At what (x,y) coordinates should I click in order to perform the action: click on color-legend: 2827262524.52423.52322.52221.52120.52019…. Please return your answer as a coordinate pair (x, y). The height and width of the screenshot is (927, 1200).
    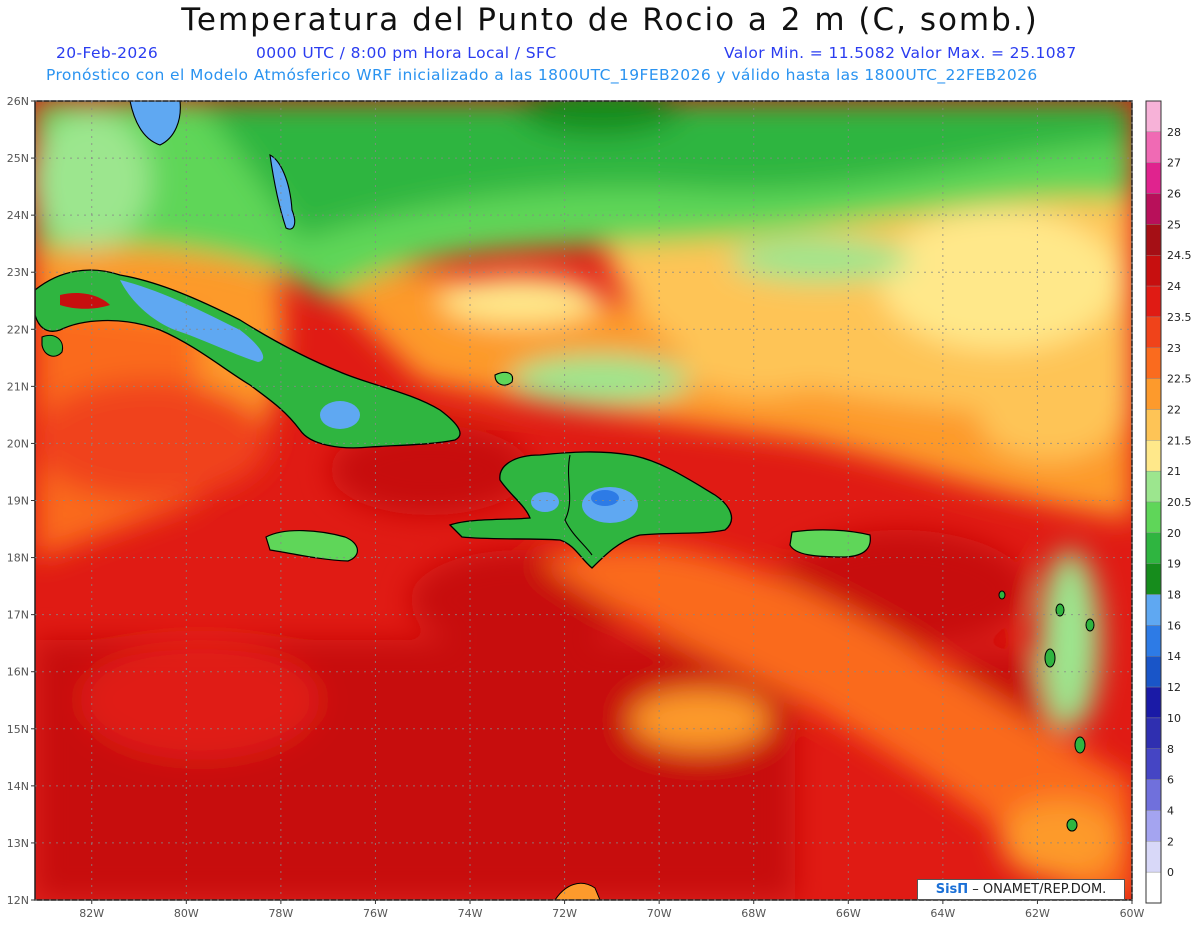
    Looking at the image, I should click on (1168, 502).